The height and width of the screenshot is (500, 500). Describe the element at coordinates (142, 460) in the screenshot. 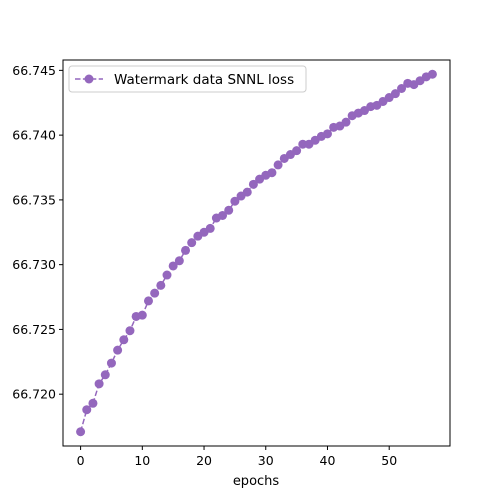

I see `x-tick-label: 10` at that location.